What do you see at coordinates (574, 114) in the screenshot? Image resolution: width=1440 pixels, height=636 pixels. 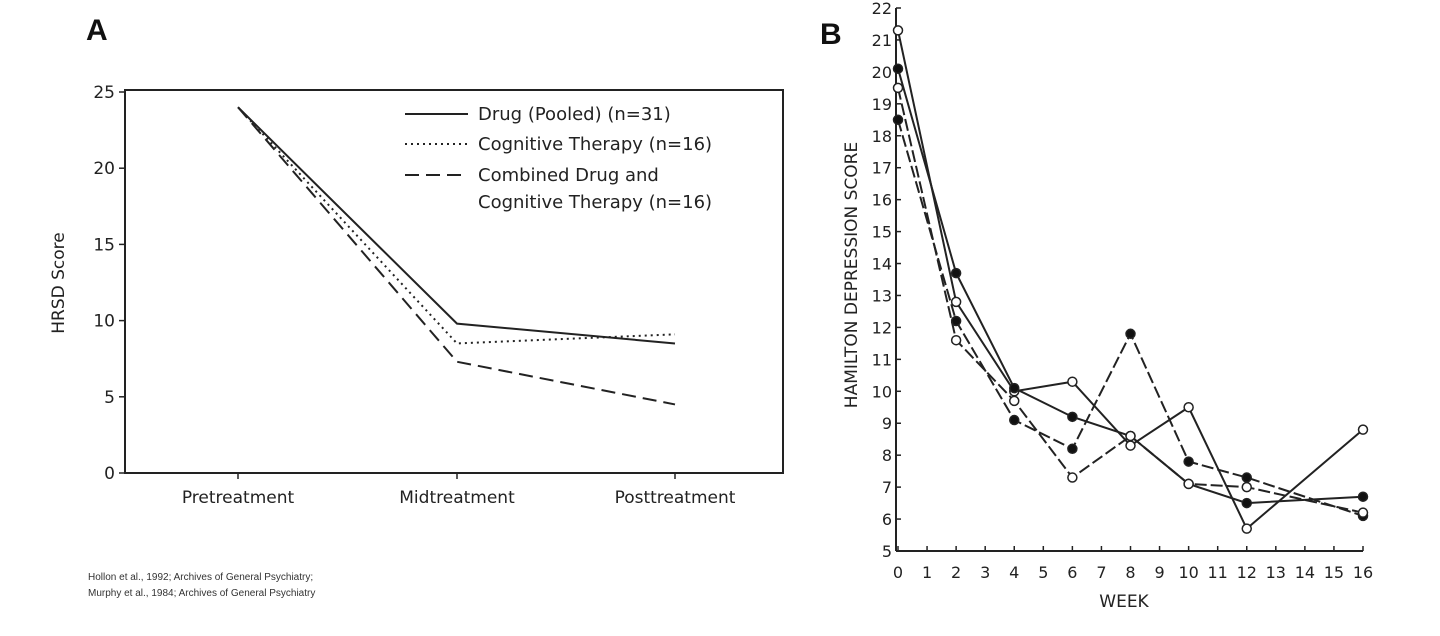 I see `legend-entry-label: Drug (Pooled) (n=31)` at bounding box center [574, 114].